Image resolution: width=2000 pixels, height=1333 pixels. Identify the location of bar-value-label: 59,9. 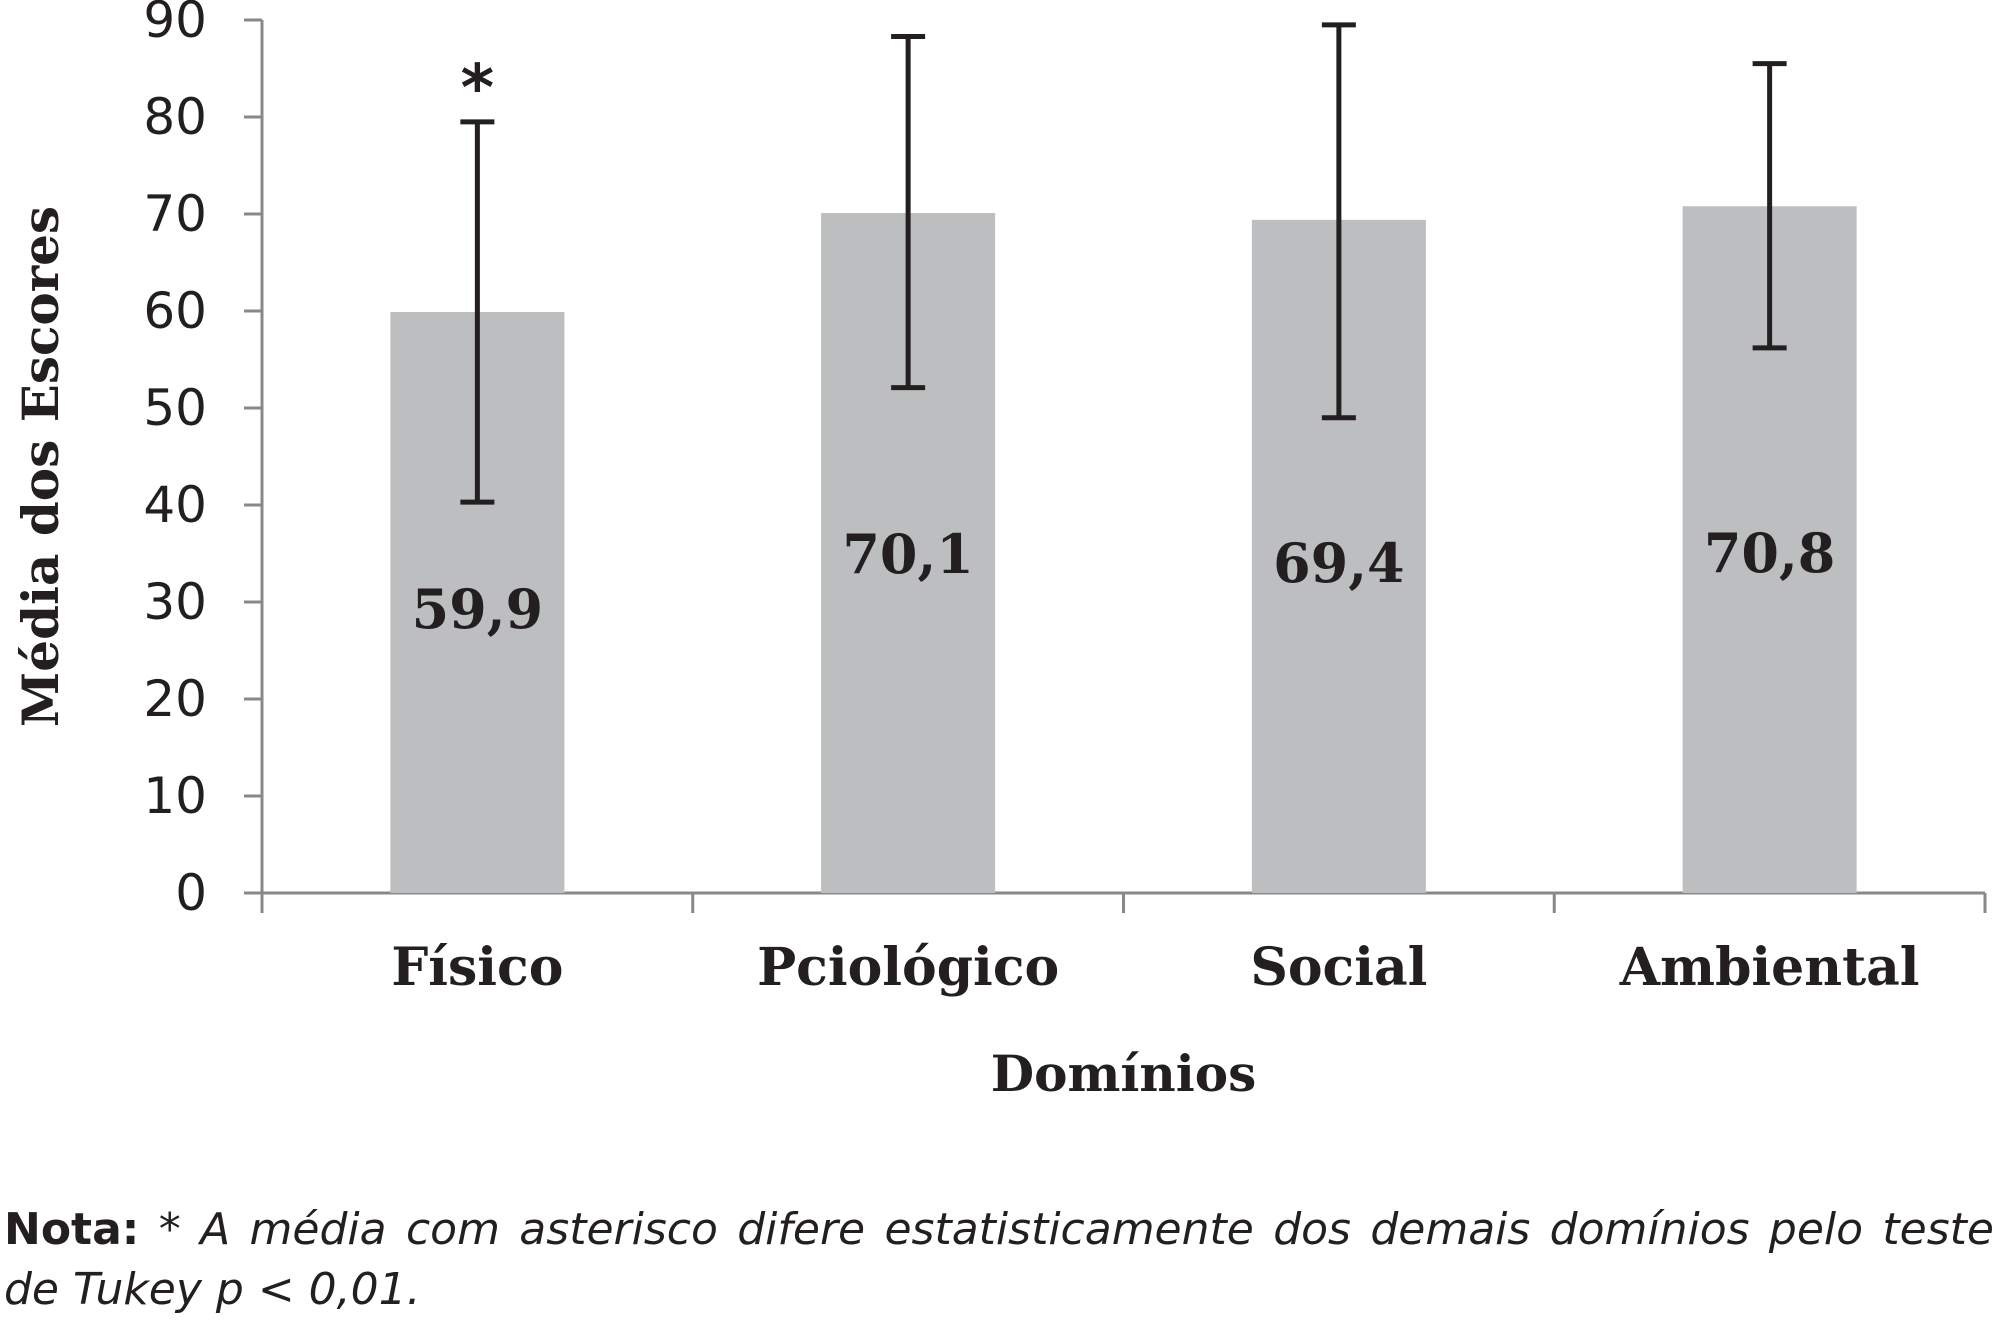
(478, 609).